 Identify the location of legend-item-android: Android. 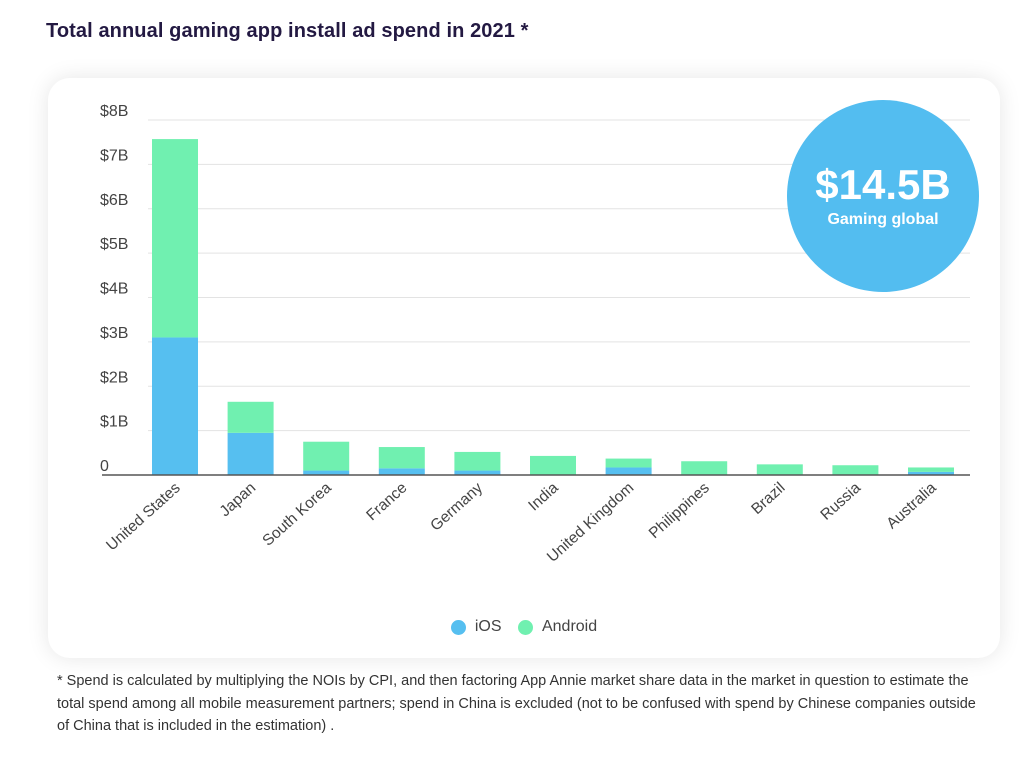
(557, 627).